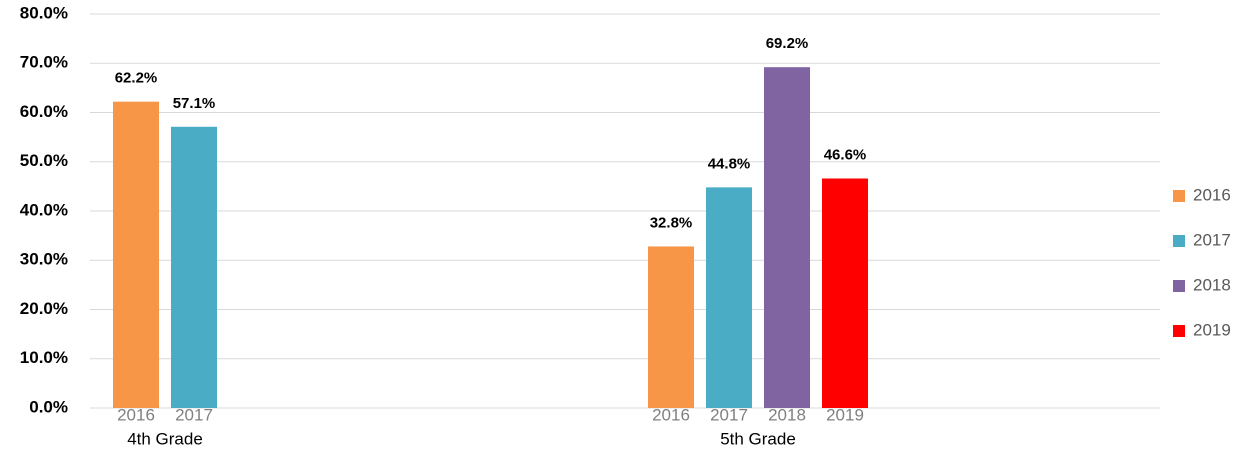 Image resolution: width=1247 pixels, height=453 pixels. What do you see at coordinates (44, 111) in the screenshot?
I see `y-tick-label: 60.0%` at bounding box center [44, 111].